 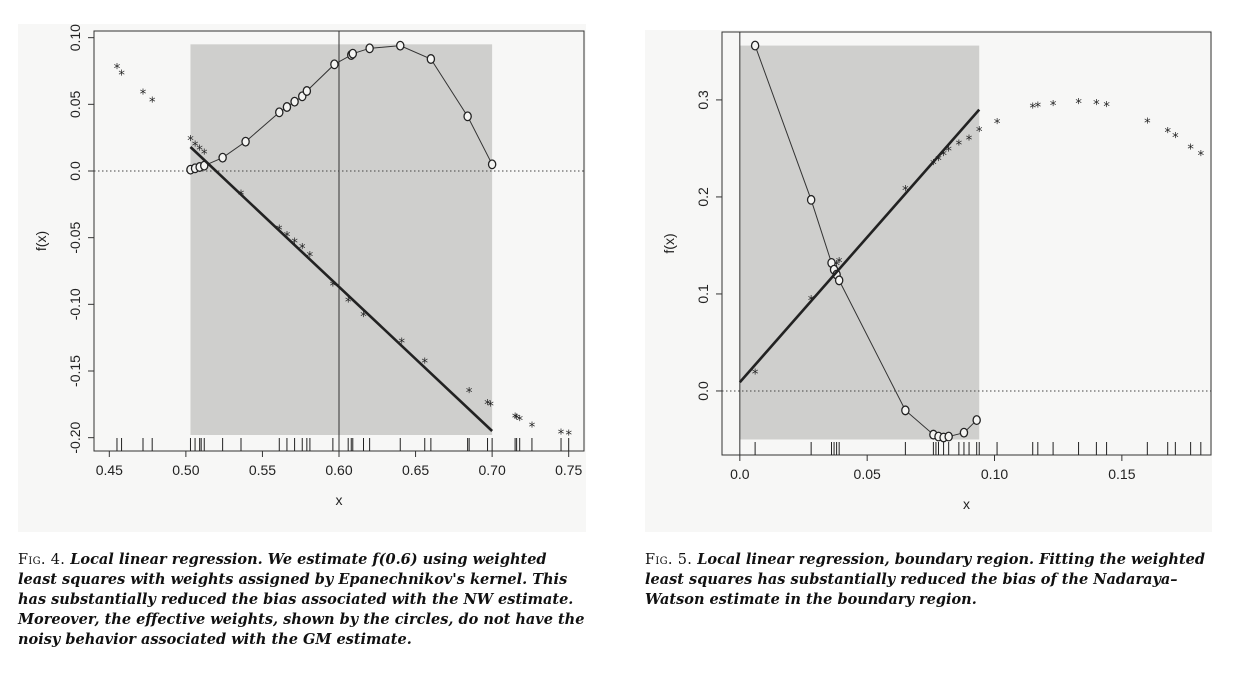 What do you see at coordinates (867, 474) in the screenshot?
I see `x-tick-label: 0.05` at bounding box center [867, 474].